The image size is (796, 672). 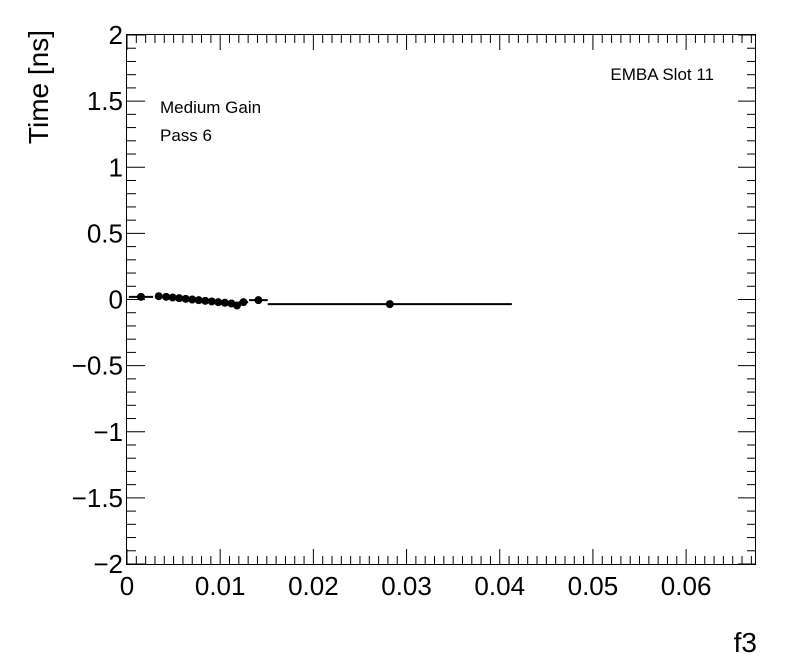 What do you see at coordinates (116, 35) in the screenshot?
I see `y-tick-label: 2` at bounding box center [116, 35].